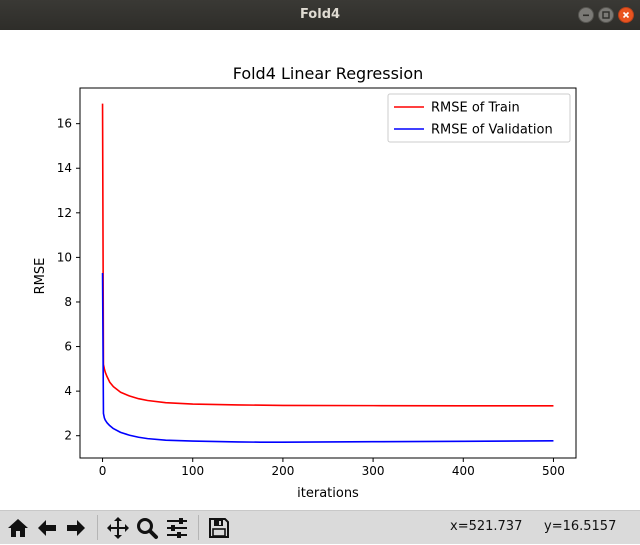 This screenshot has width=640, height=545. I want to click on back-icon, so click(47, 527).